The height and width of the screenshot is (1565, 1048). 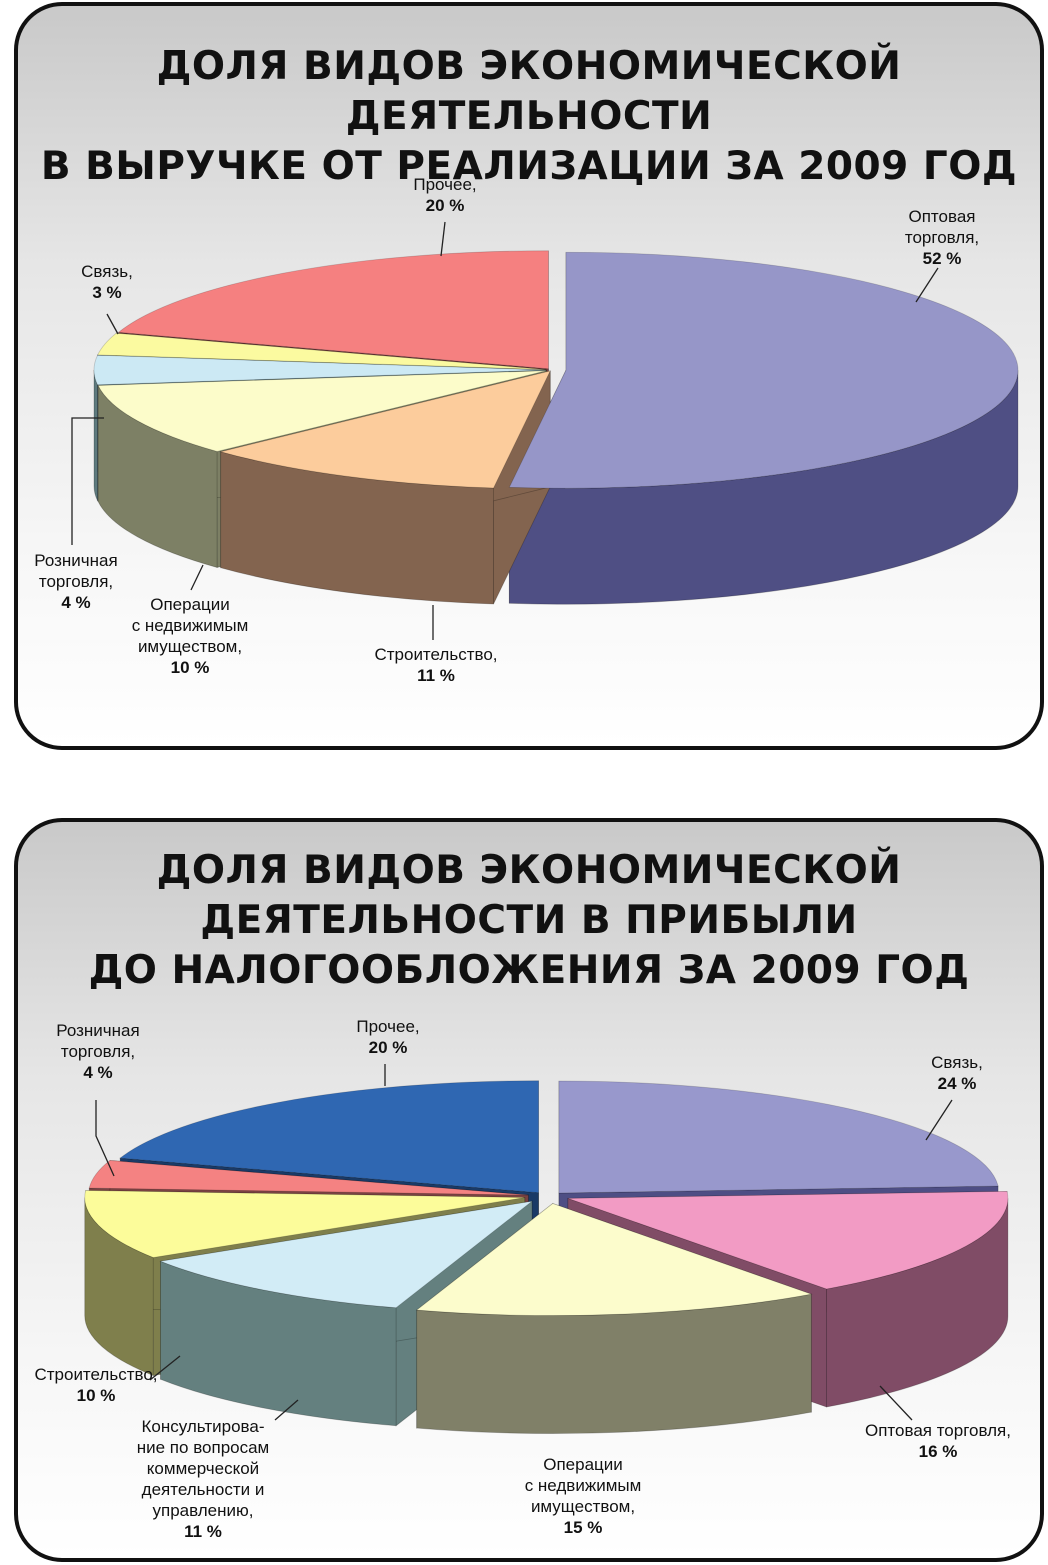 I want to click on slice-label-text: Оптовая, so click(x=942, y=216).